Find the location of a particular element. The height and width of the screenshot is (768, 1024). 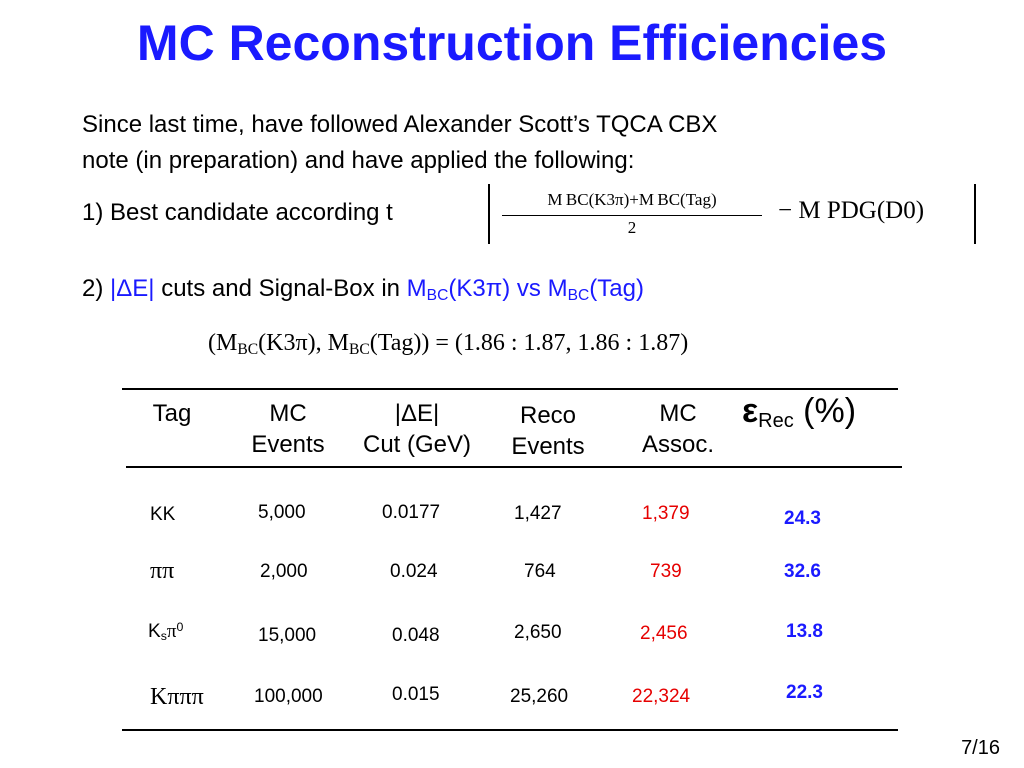

header-mc-assoc: MC Assoc. is located at coordinates (678, 429).